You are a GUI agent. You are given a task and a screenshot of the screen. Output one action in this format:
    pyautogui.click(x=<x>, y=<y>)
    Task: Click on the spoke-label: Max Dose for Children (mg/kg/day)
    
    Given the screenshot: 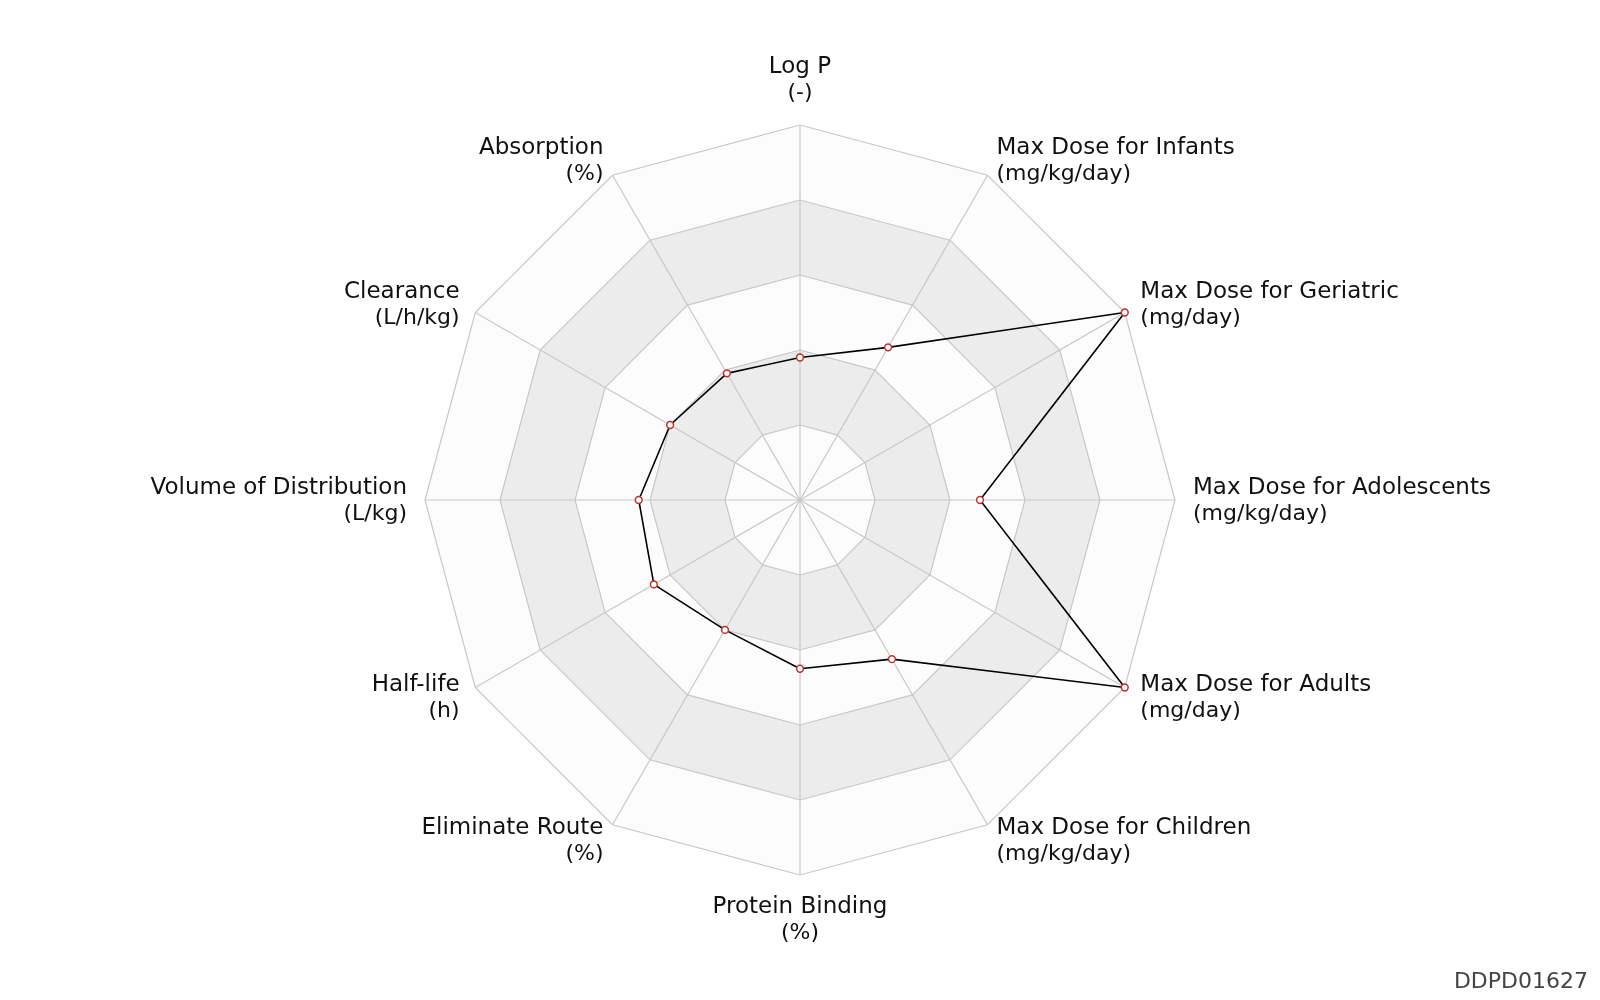 What is the action you would take?
    pyautogui.click(x=1124, y=839)
    